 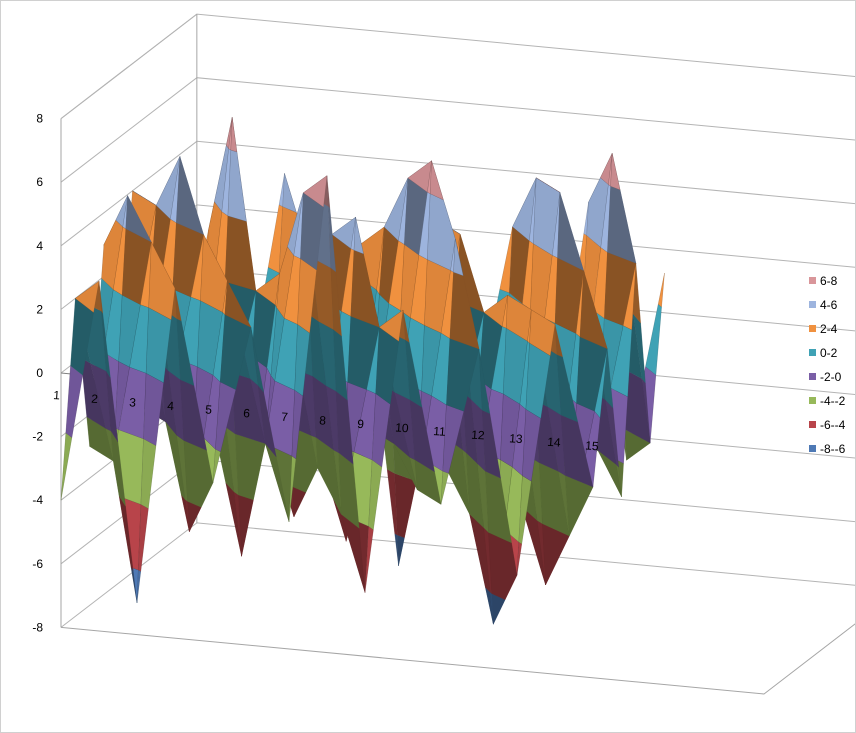 What do you see at coordinates (37, 437) in the screenshot?
I see `z-tick-label: -2` at bounding box center [37, 437].